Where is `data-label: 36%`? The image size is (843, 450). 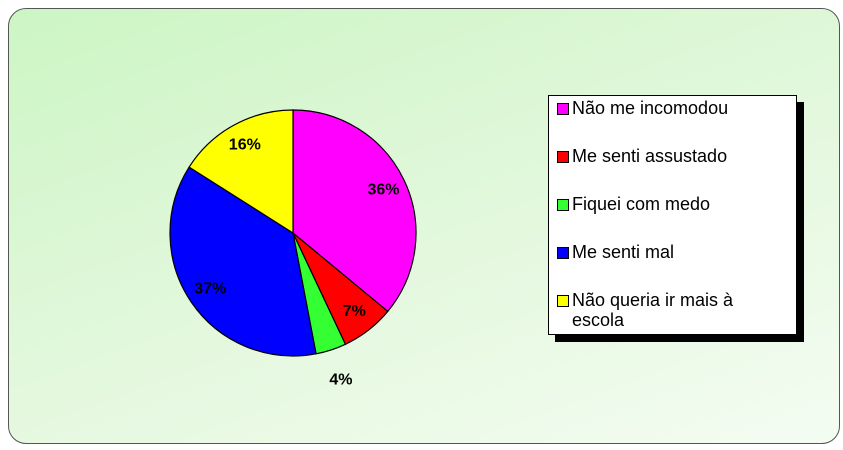 data-label: 36% is located at coordinates (383, 190).